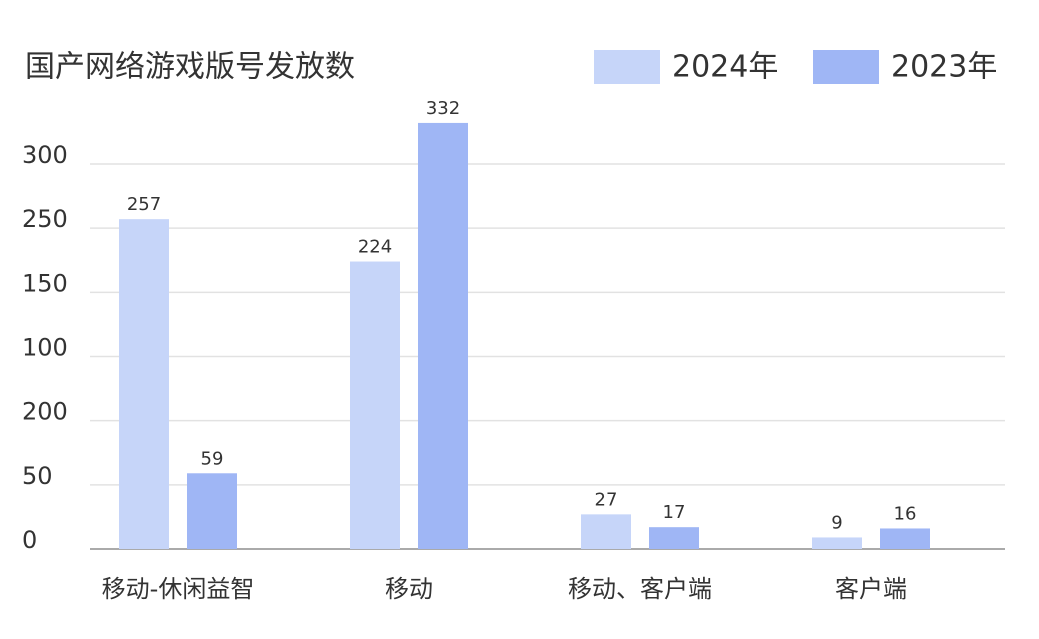  Describe the element at coordinates (45, 283) in the screenshot. I see `y-tick-label: 150` at that location.